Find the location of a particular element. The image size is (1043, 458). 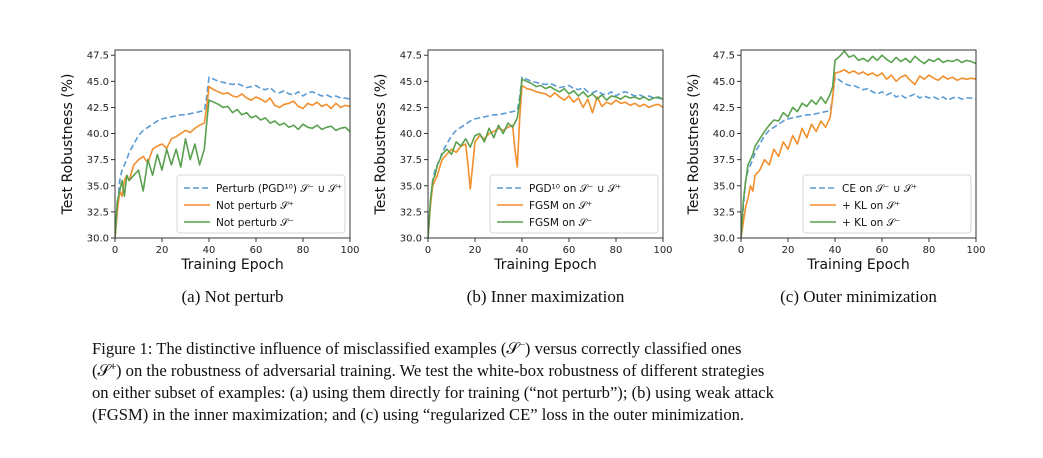

legend-label-1: + KL on 𝒮⁺ is located at coordinates (871, 206).